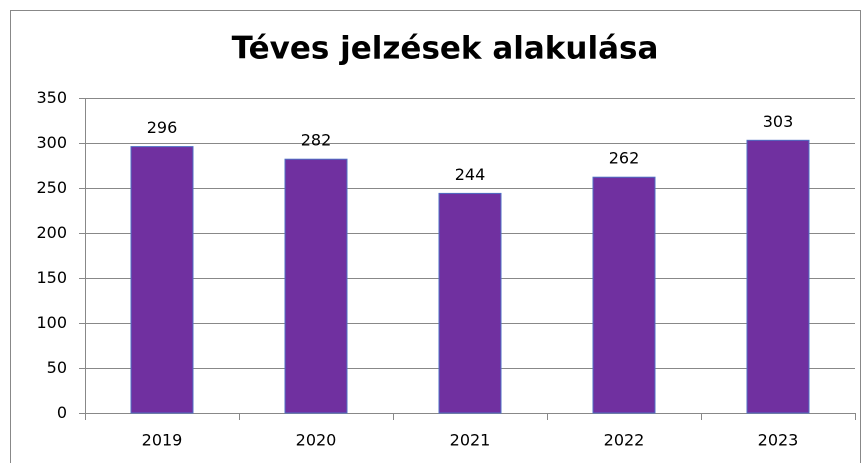 The image size is (864, 463). What do you see at coordinates (57, 367) in the screenshot?
I see `y-tick-label: 50` at bounding box center [57, 367].